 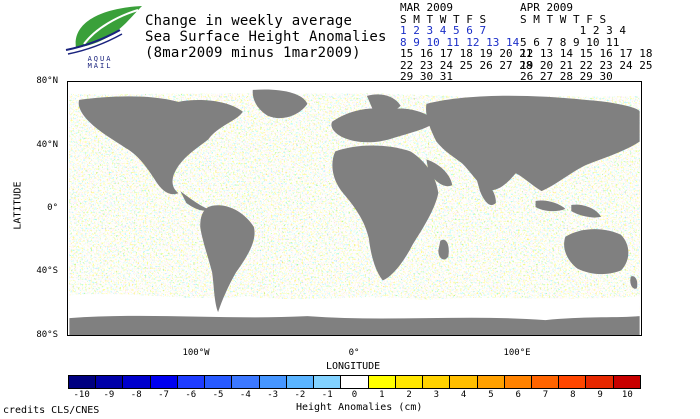 I want to click on x-tick-0: 0°, so click(x=354, y=353).